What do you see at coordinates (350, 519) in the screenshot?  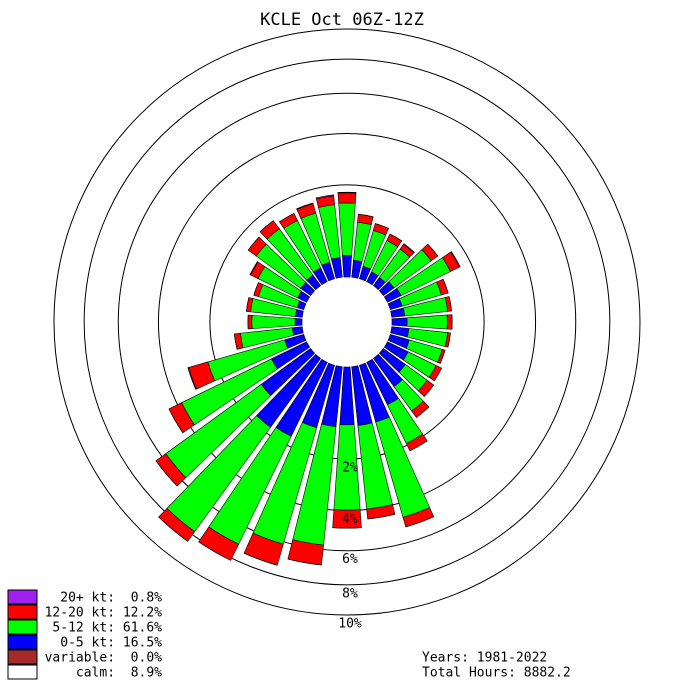 I see `ring-label: 4%` at bounding box center [350, 519].